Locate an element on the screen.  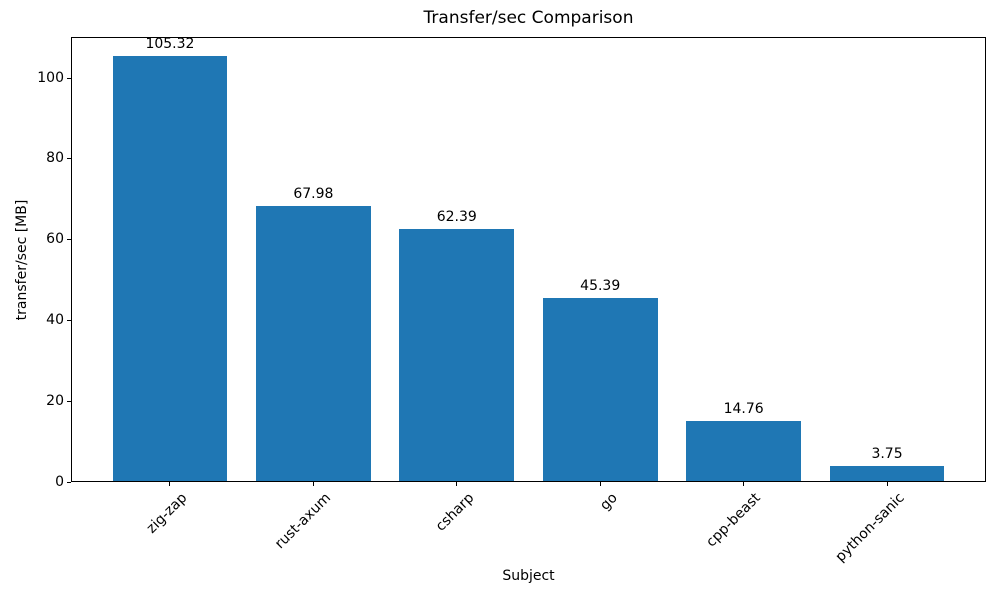
bar-value-label: 105.32 is located at coordinates (170, 43).